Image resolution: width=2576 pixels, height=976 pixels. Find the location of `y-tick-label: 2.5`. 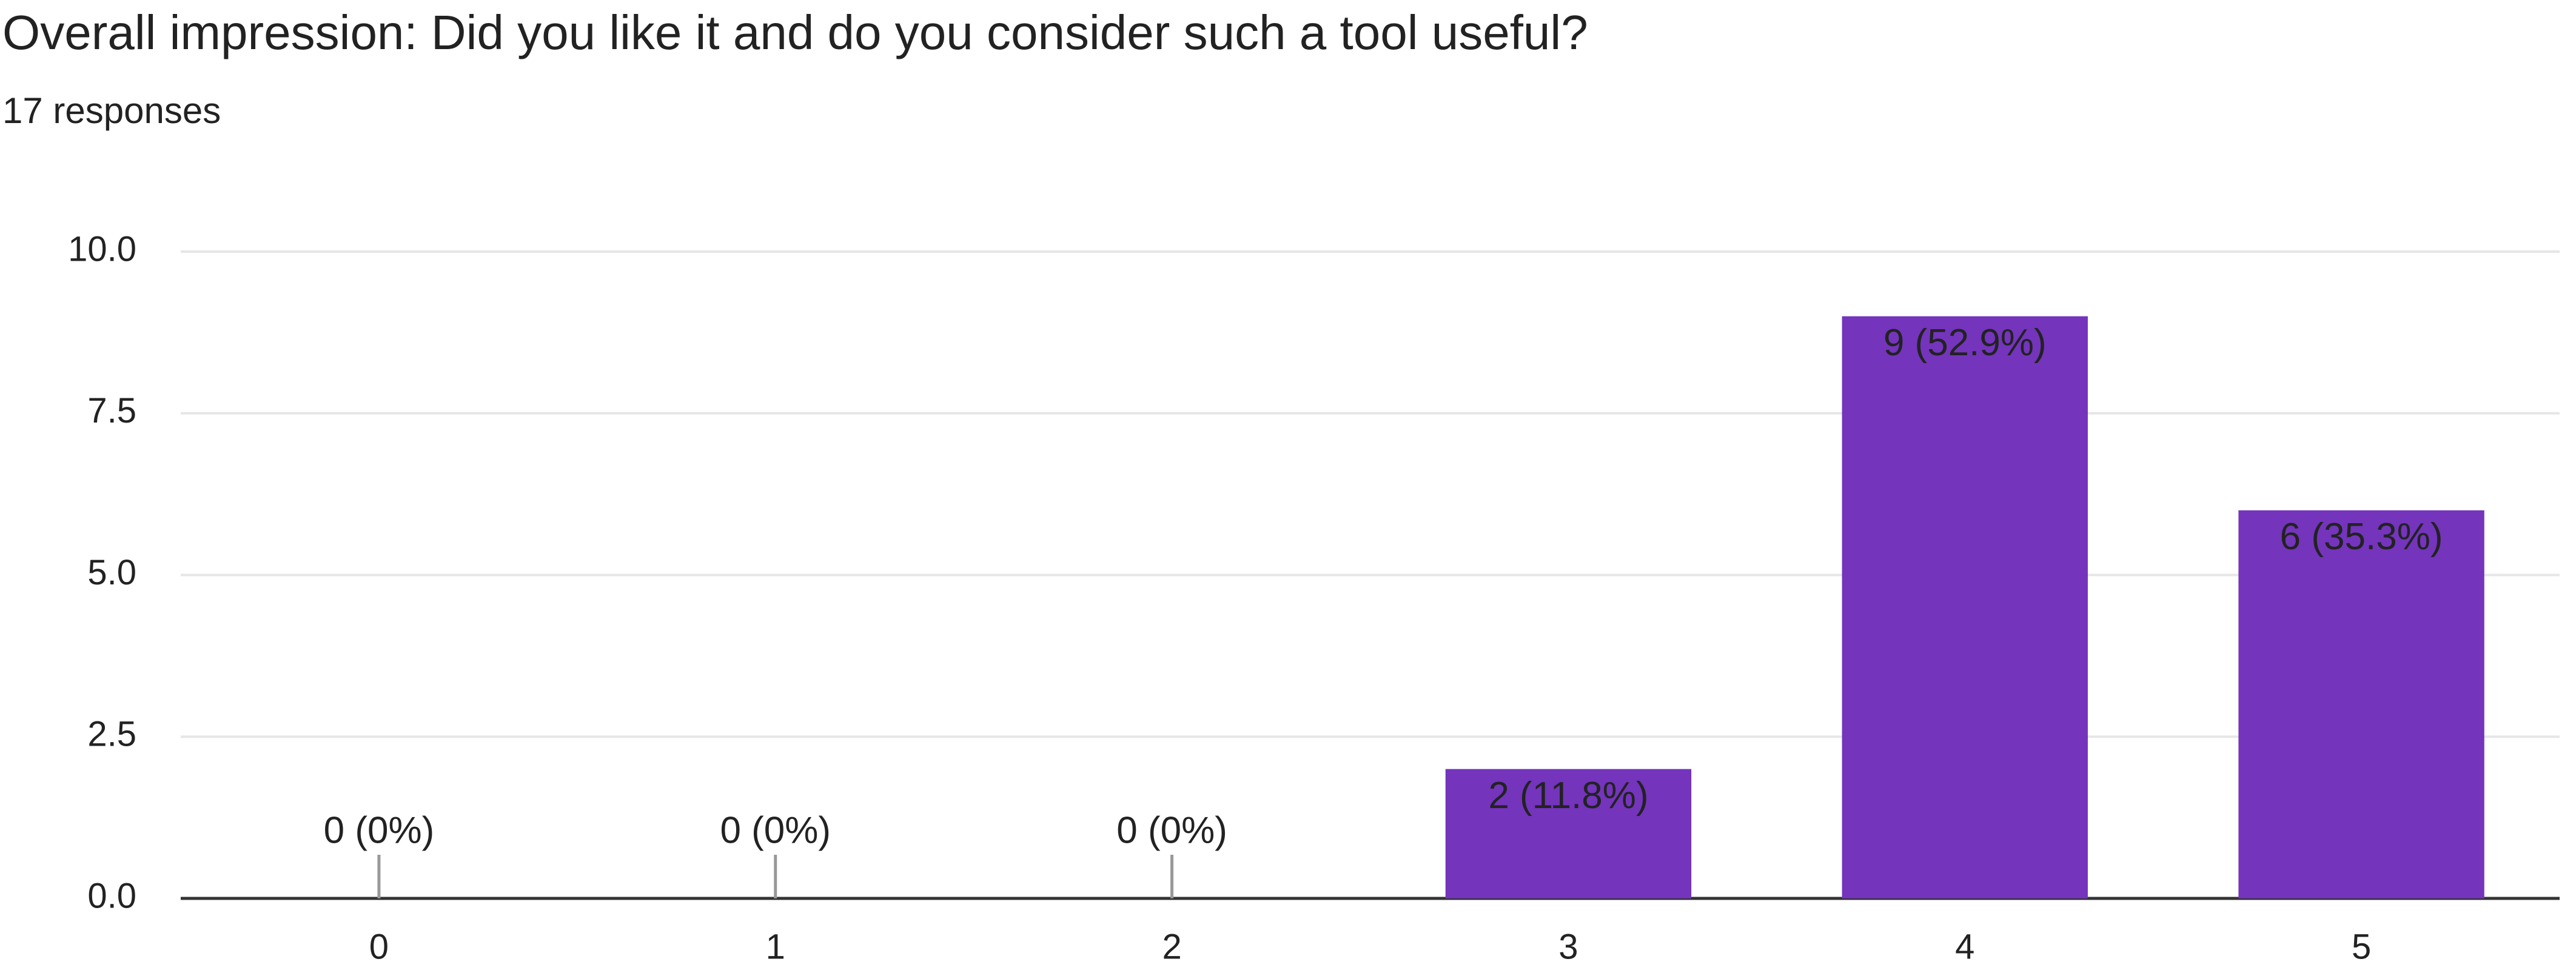

y-tick-label: 2.5 is located at coordinates (111, 734).